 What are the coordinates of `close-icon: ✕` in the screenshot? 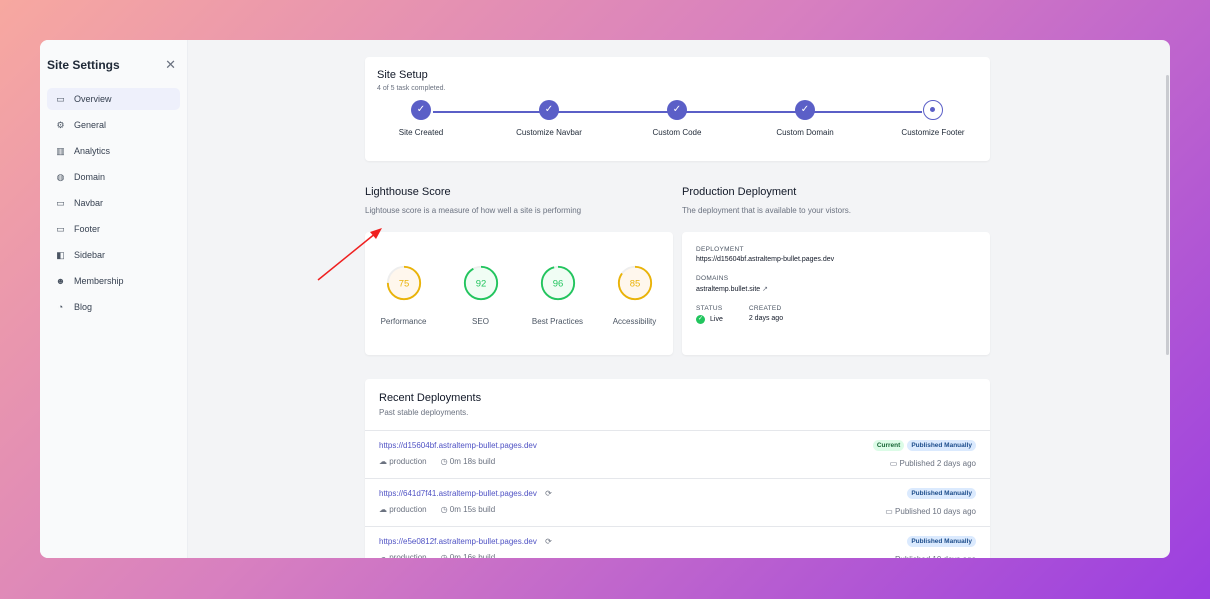 It's located at (170, 64).